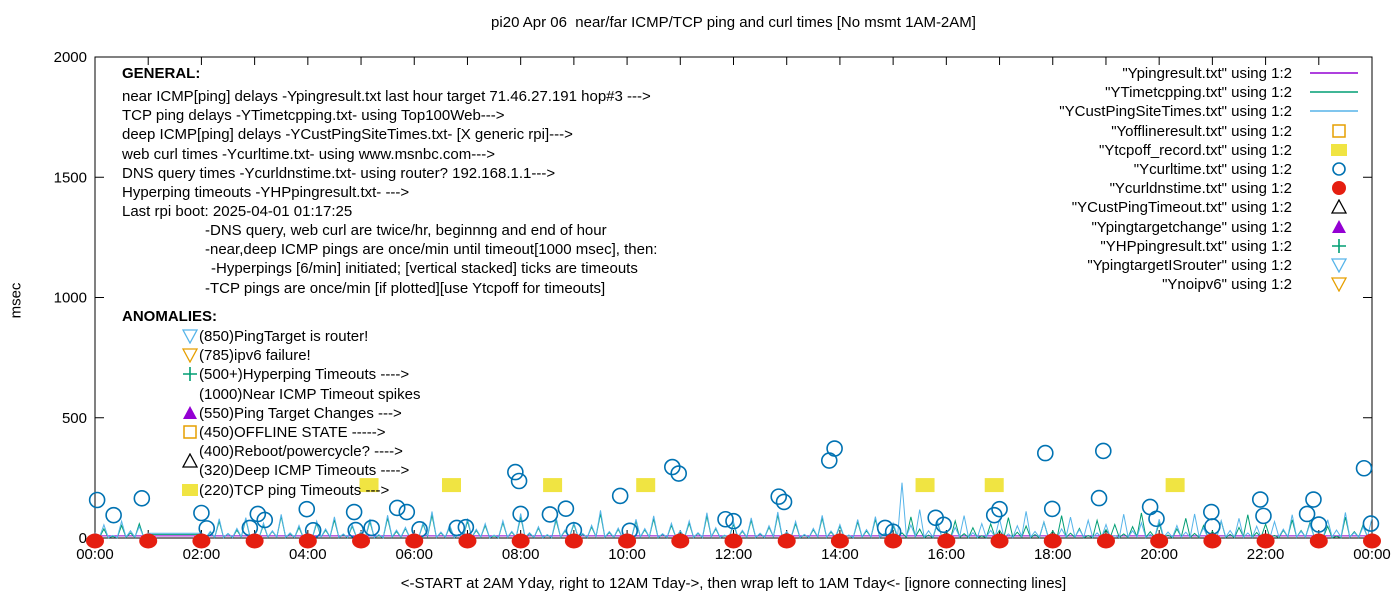  What do you see at coordinates (95, 554) in the screenshot?
I see `x-tick-label: 00:00` at bounding box center [95, 554].